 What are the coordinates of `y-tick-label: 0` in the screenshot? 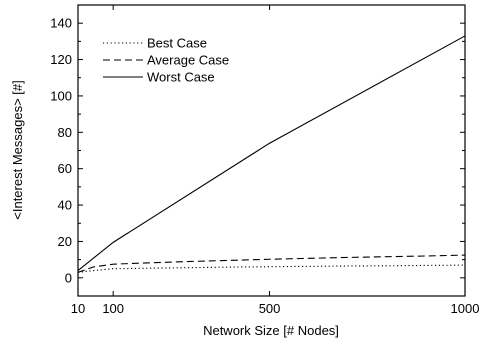 It's located at (68, 277).